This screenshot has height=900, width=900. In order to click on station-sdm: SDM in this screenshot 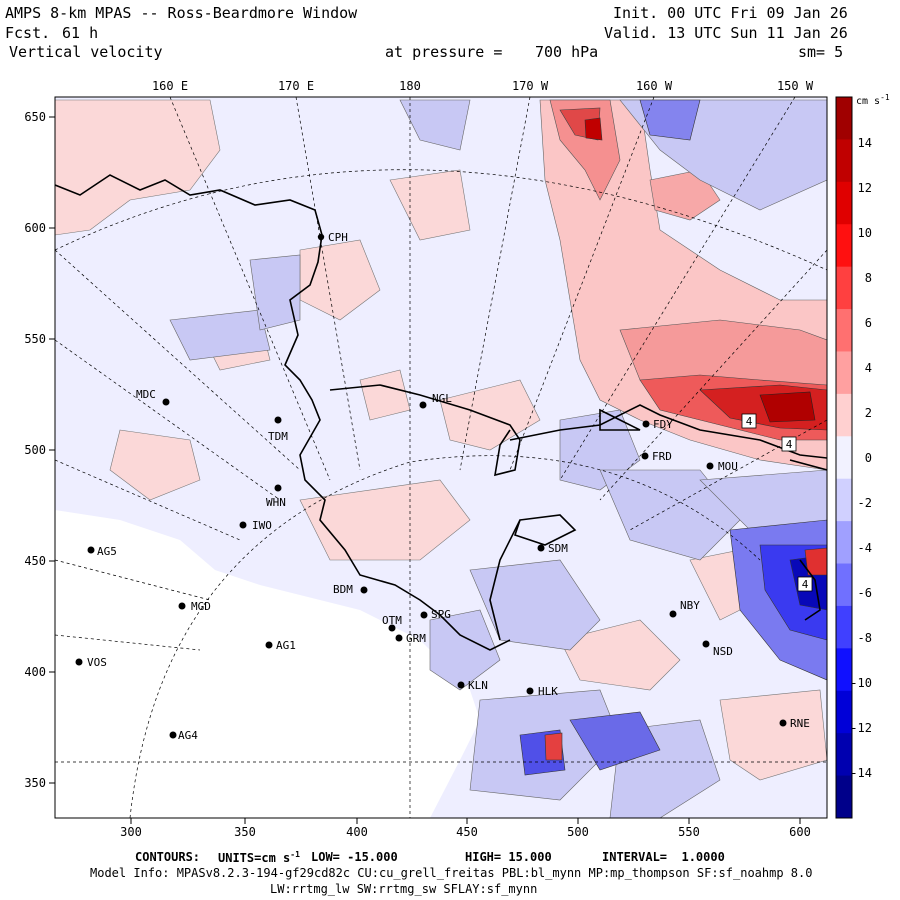, I will do `click(553, 548)`.